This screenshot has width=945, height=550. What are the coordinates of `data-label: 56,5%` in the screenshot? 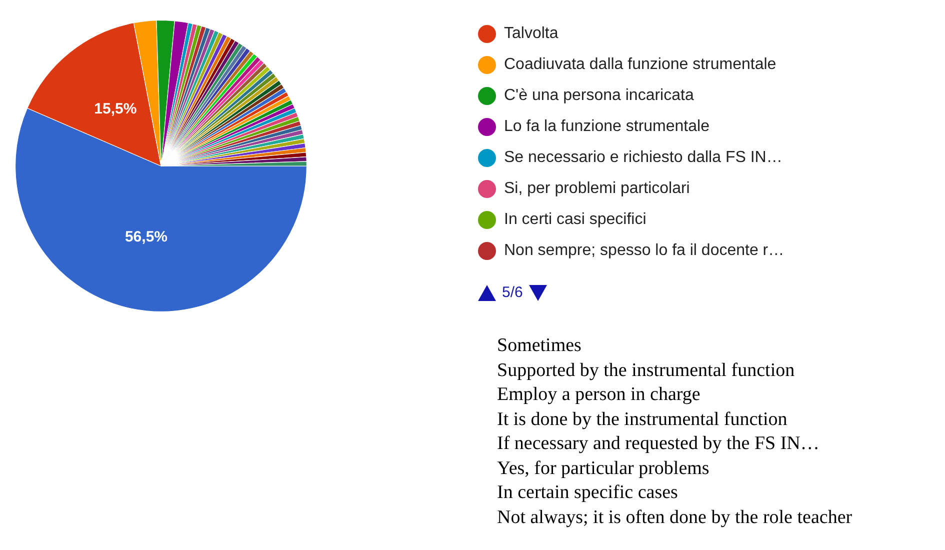 It's located at (146, 237).